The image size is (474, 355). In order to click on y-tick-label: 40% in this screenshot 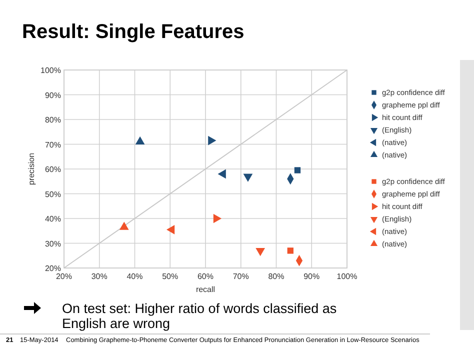, I will do `click(52, 219)`.